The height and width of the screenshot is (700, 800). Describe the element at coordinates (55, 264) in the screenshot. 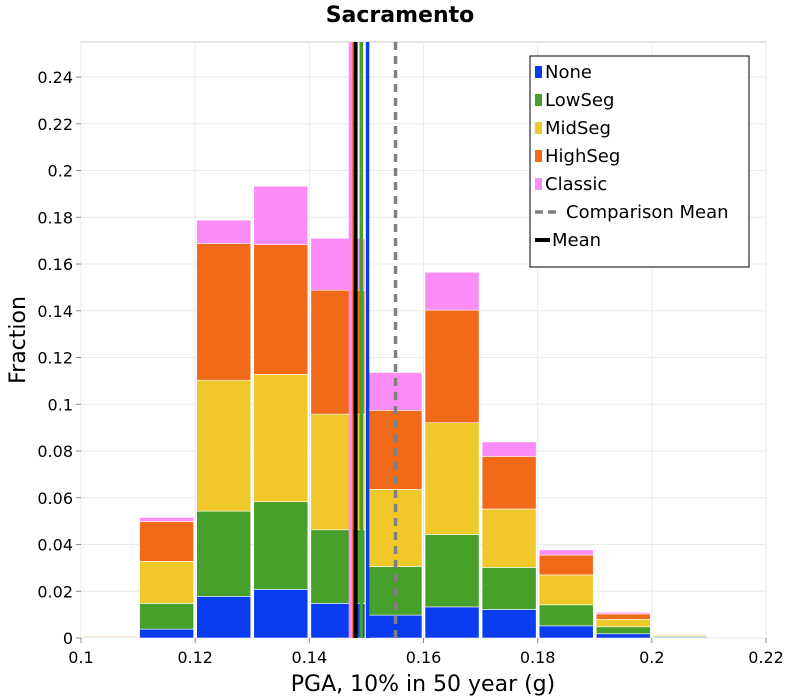

I see `y-tick-label: 0.16` at that location.